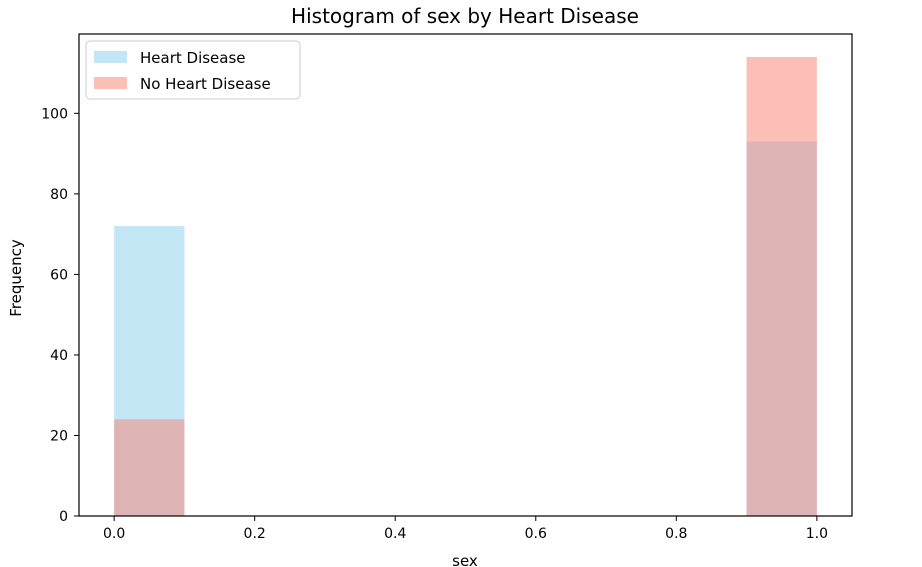  I want to click on x-tick-label-3: 0.6, so click(536, 534).